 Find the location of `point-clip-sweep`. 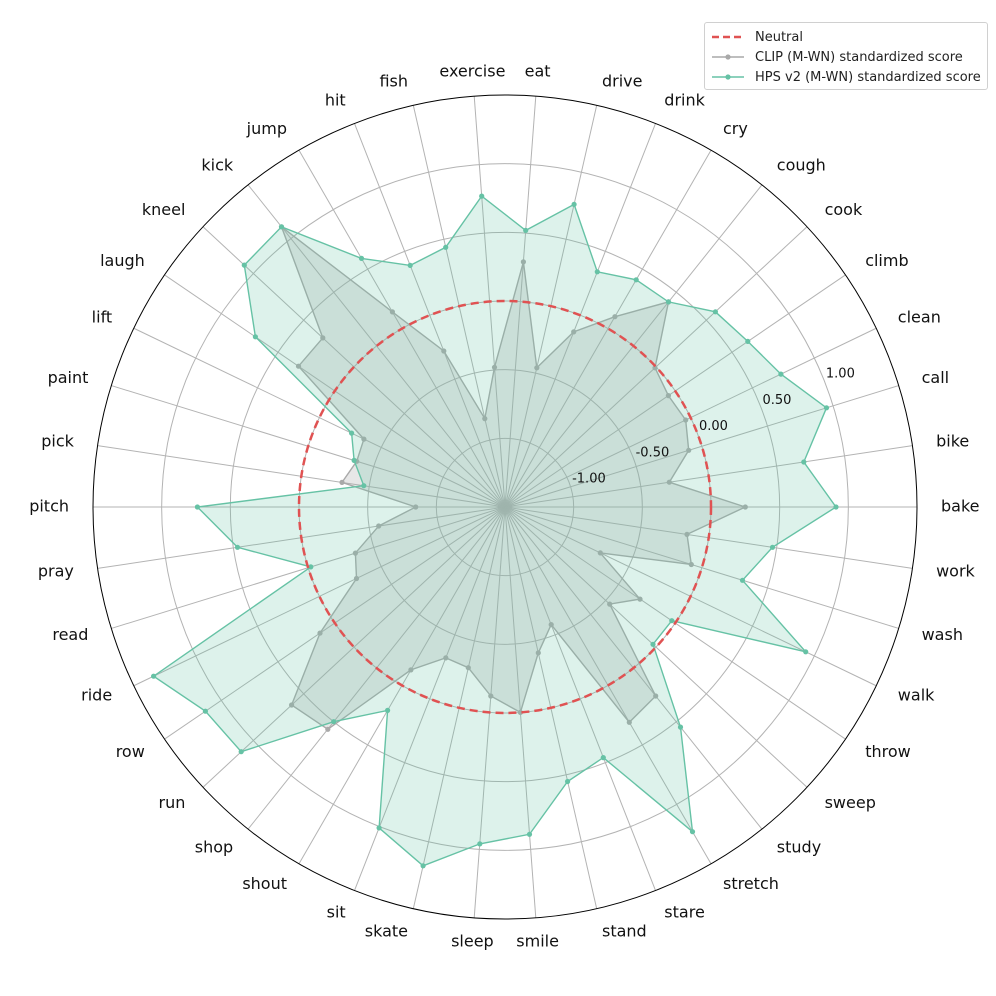

point-clip-sweep is located at coordinates (610, 604).